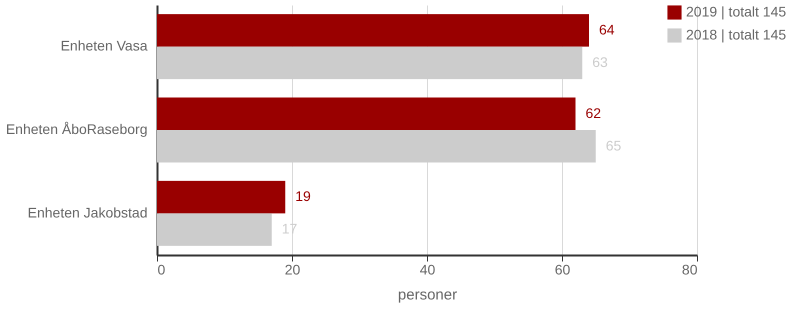 The image size is (800, 320). I want to click on y-tick-label: Enheten Vasa, so click(104, 46).